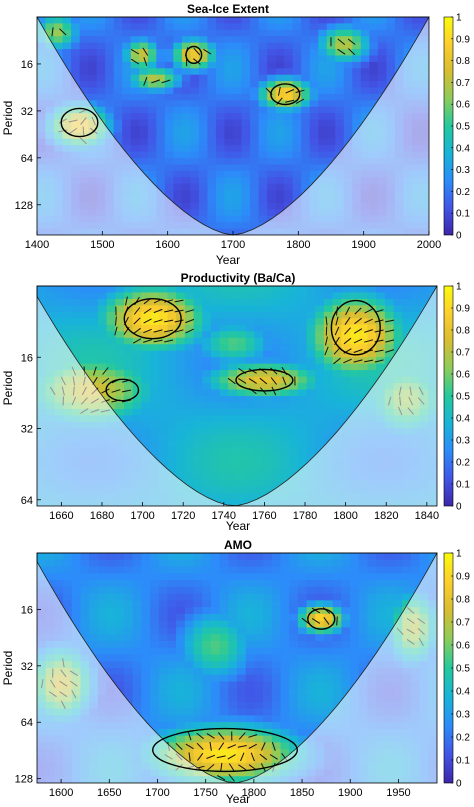  I want to click on significance-contour, so click(264, 380).